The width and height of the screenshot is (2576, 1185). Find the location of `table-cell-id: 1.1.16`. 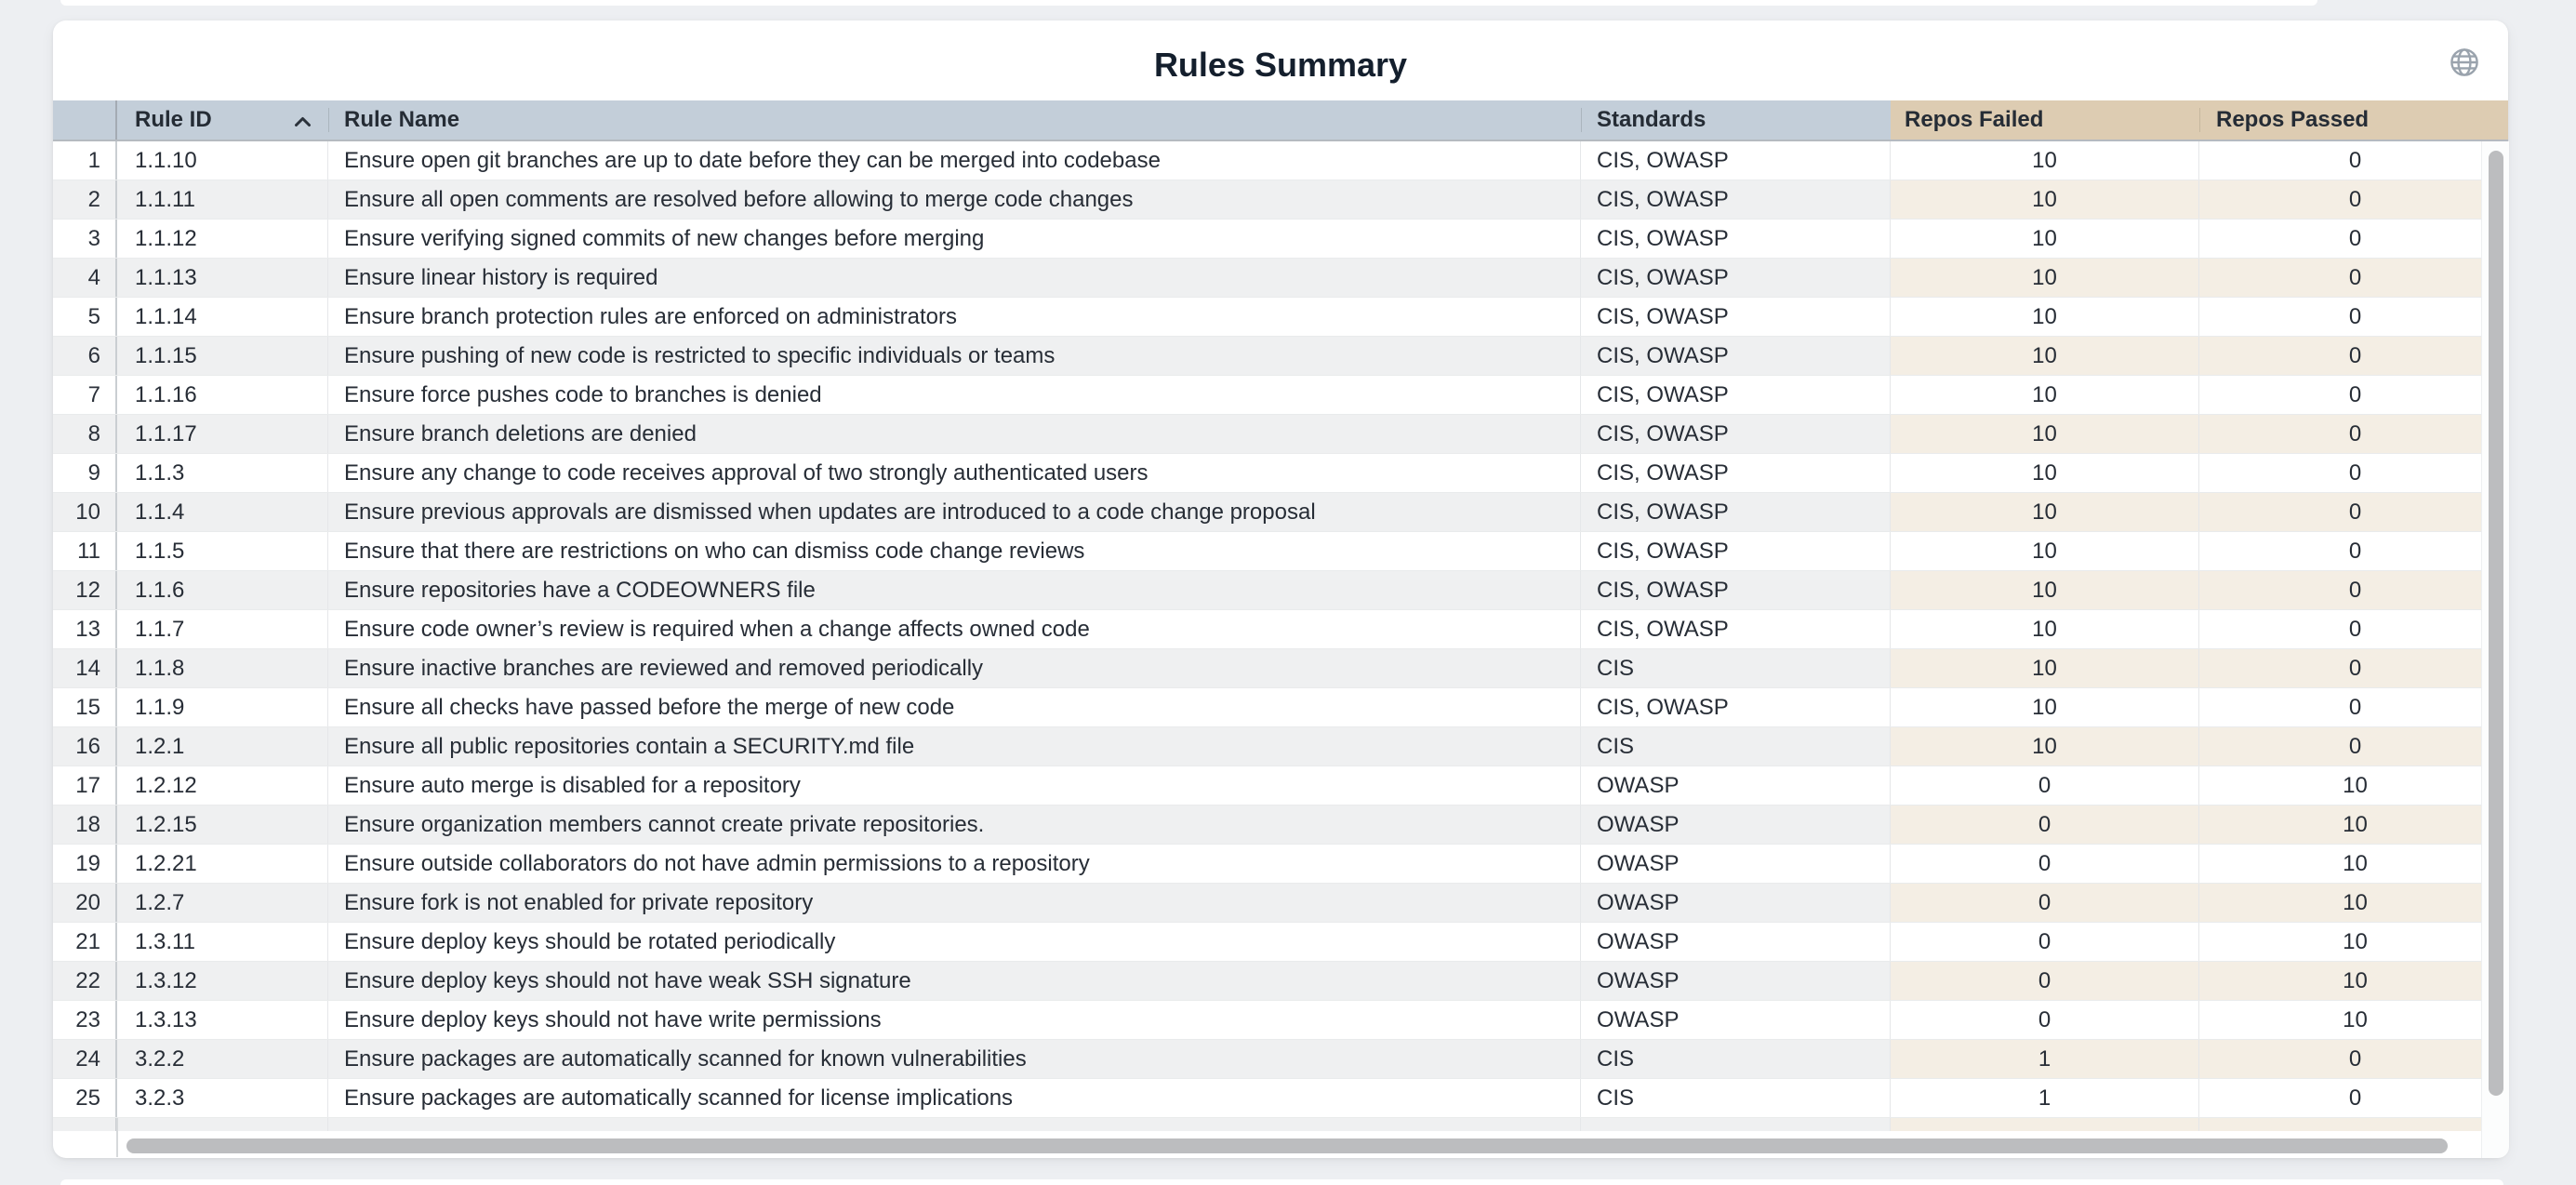

table-cell-id: 1.1.16 is located at coordinates (222, 395).